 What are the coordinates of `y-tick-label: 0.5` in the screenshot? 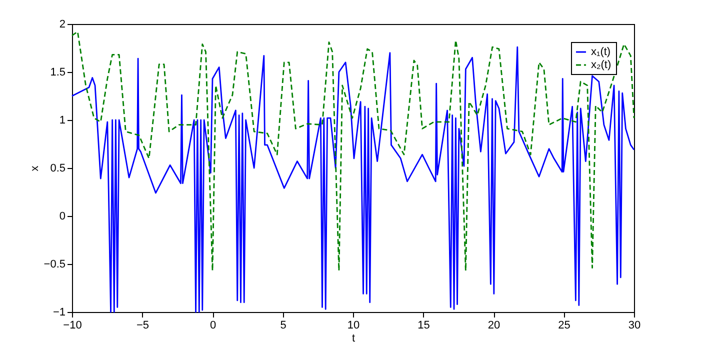 It's located at (58, 168).